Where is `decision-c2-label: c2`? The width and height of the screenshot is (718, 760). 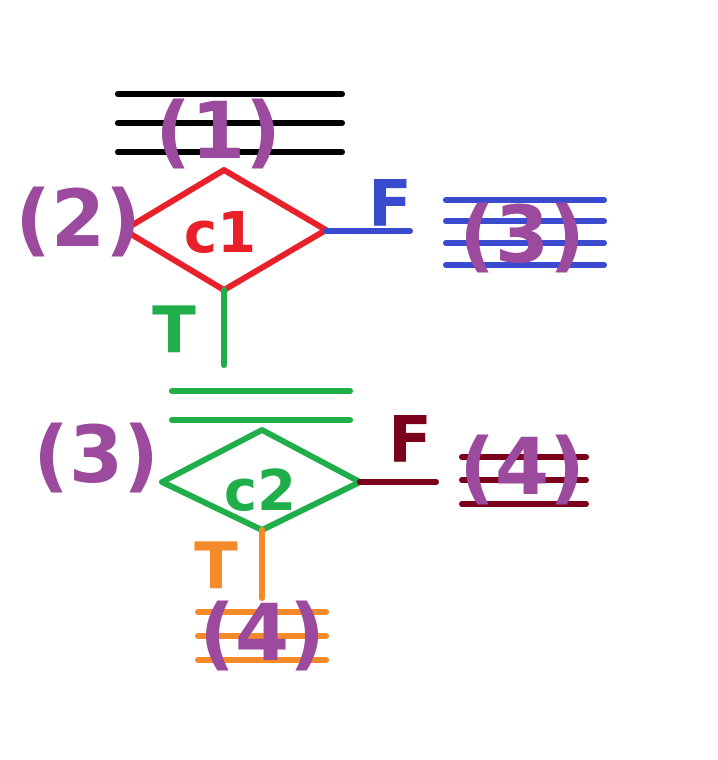
decision-c2-label: c2 is located at coordinates (260, 491).